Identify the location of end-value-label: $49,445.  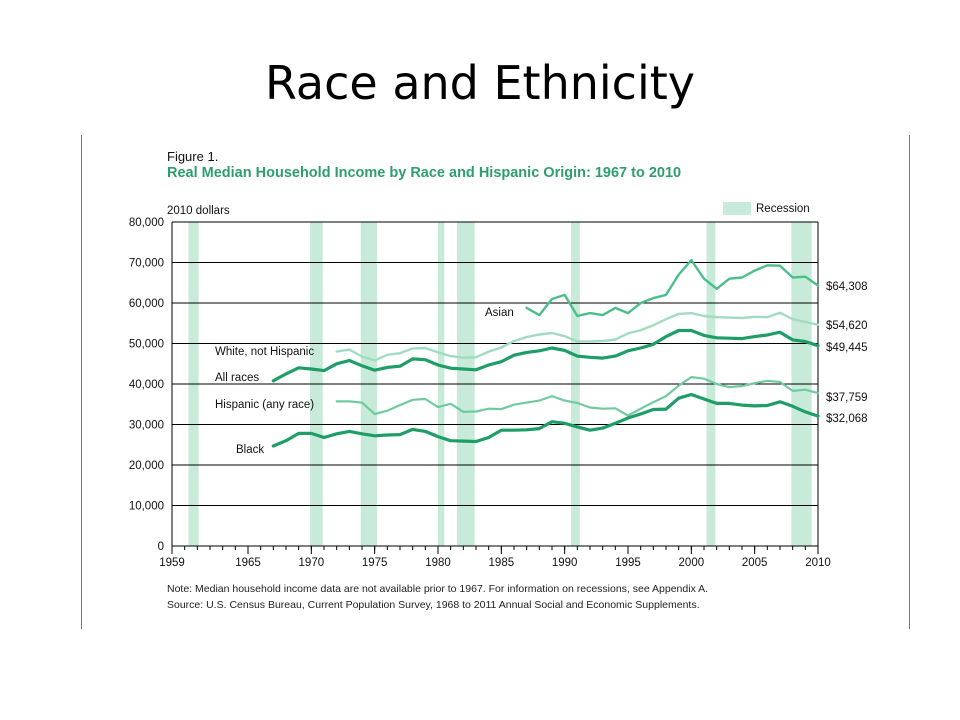
(847, 348).